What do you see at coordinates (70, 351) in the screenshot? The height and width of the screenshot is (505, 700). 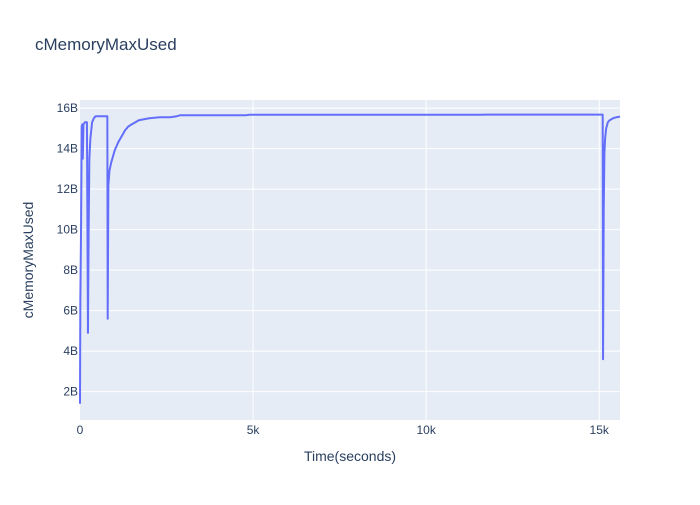 I see `y-tick-label: 4B` at bounding box center [70, 351].